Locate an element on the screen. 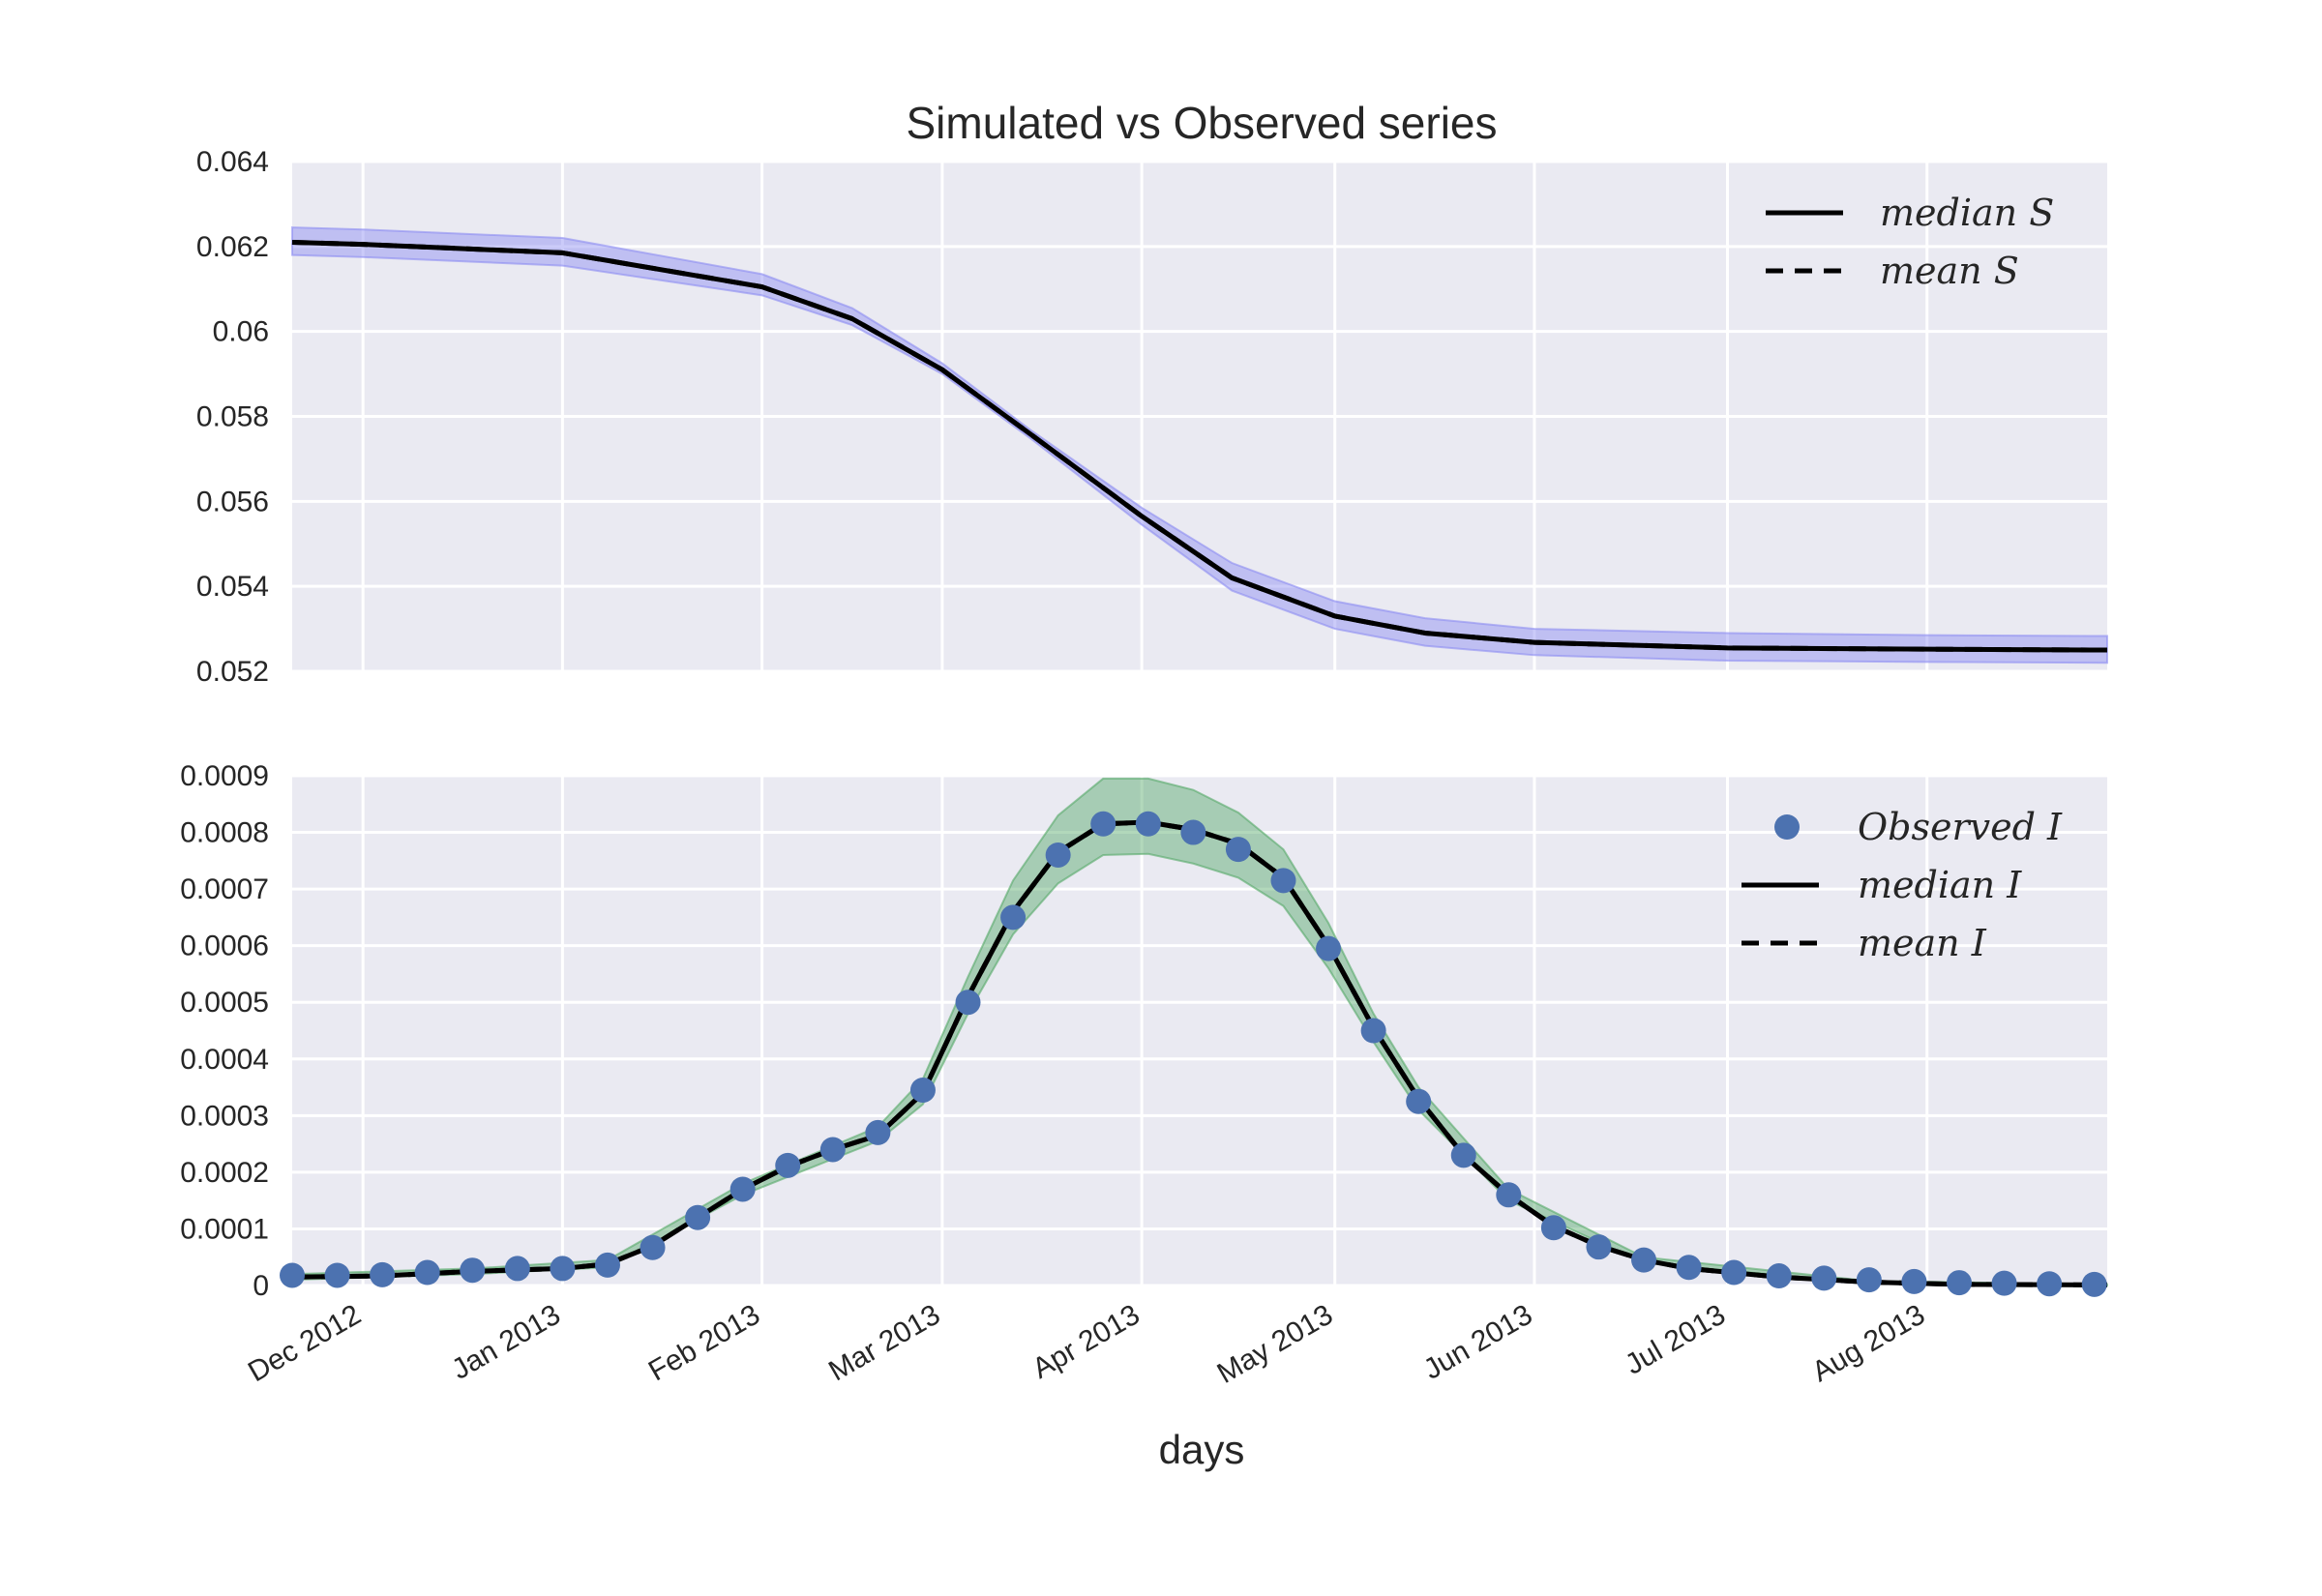 The width and height of the screenshot is (2322, 1596). legend-mean-s-label: mean S is located at coordinates (1949, 271).